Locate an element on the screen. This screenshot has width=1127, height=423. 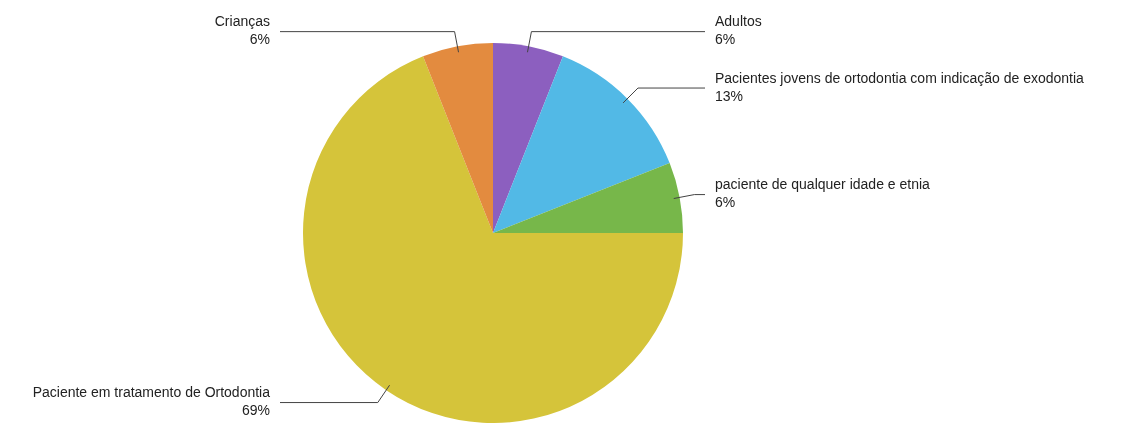
data-label: 69% is located at coordinates (255, 410).